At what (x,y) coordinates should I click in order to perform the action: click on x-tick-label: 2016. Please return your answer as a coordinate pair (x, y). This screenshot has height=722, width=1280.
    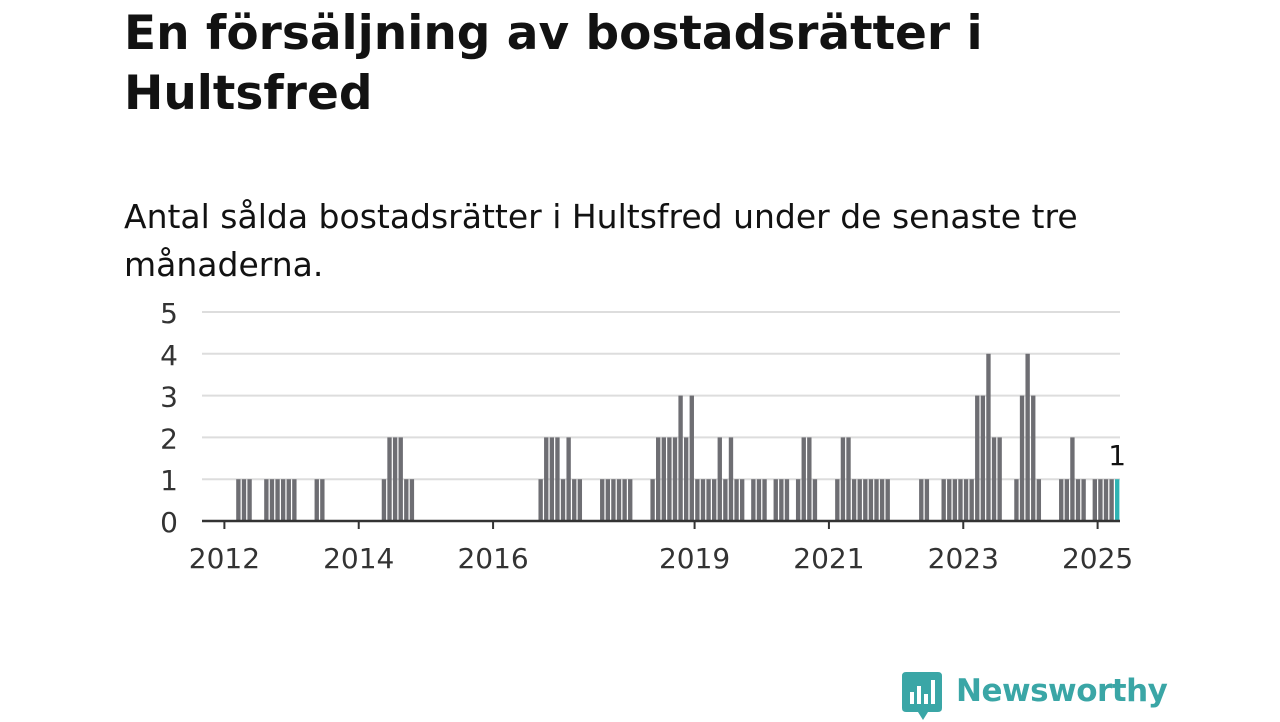
    Looking at the image, I should click on (492, 558).